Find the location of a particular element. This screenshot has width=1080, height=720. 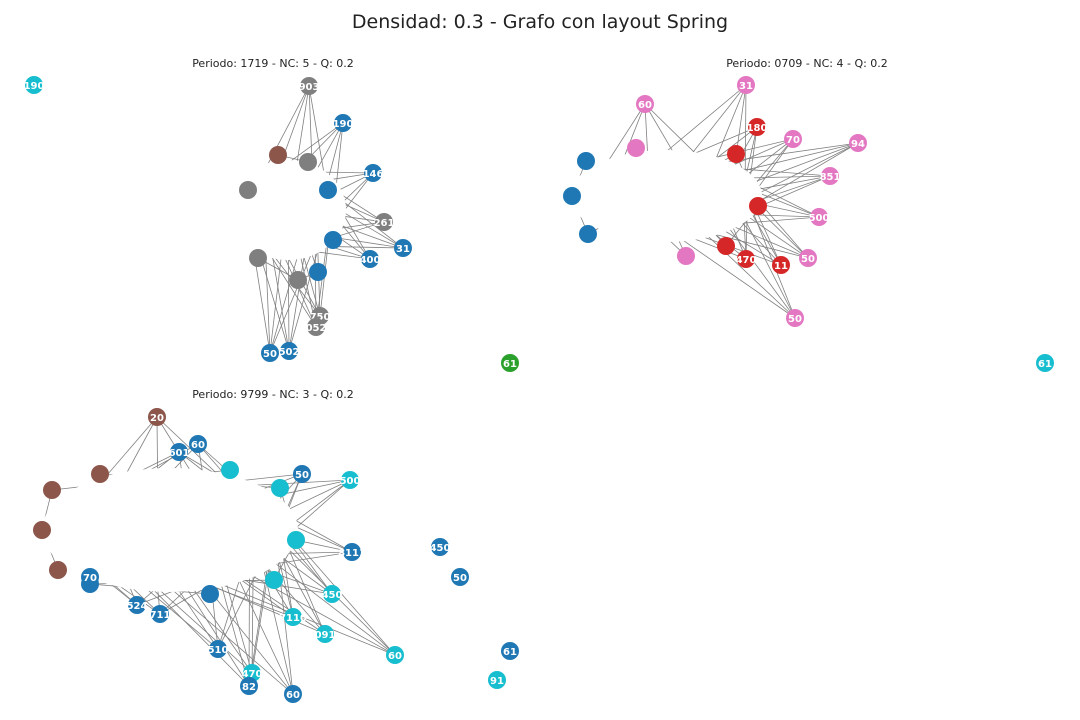

graph-node: 82 is located at coordinates (249, 686).